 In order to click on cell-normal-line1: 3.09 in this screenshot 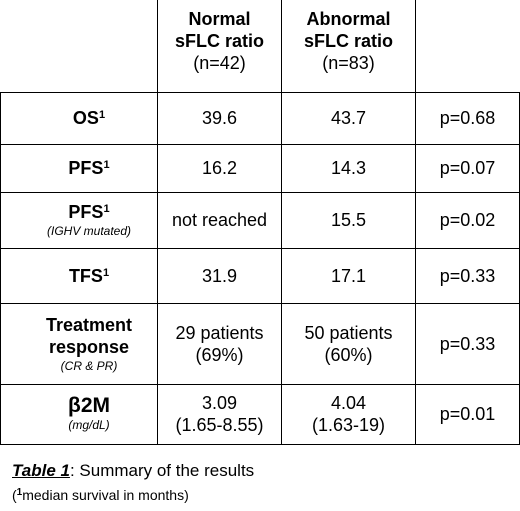, I will do `click(219, 403)`.